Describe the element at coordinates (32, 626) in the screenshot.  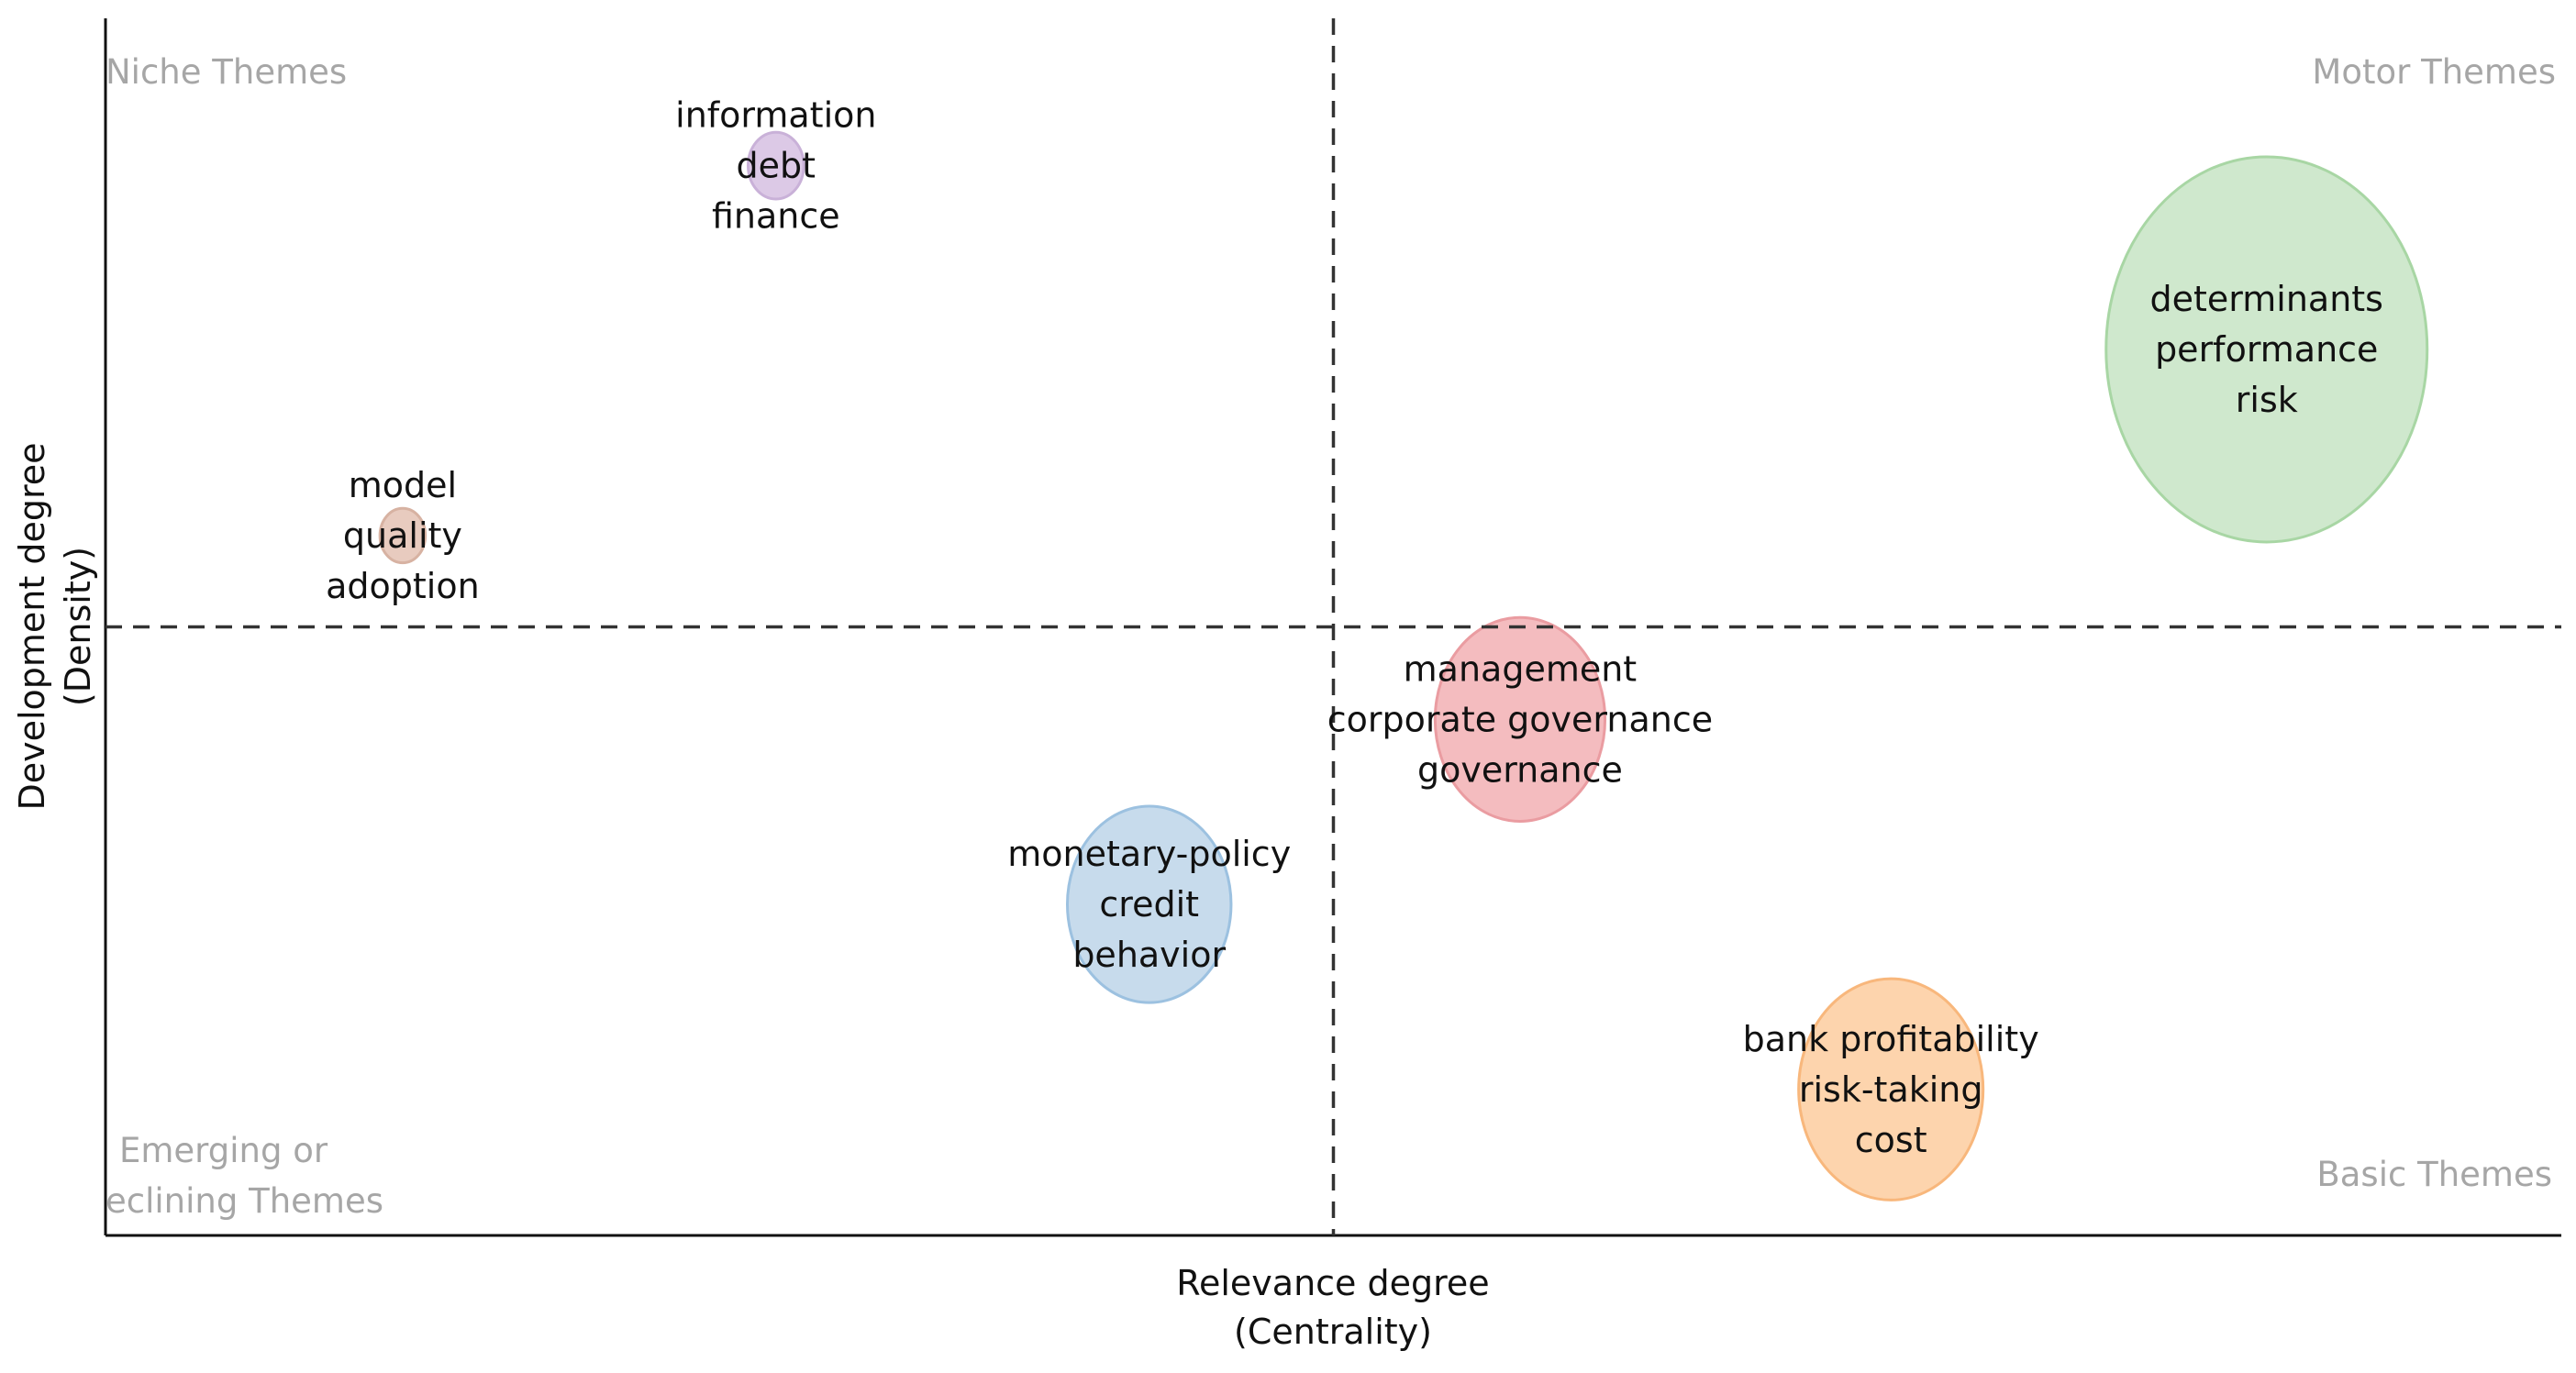
I see `y-axis-title-line-1: Development degree` at that location.